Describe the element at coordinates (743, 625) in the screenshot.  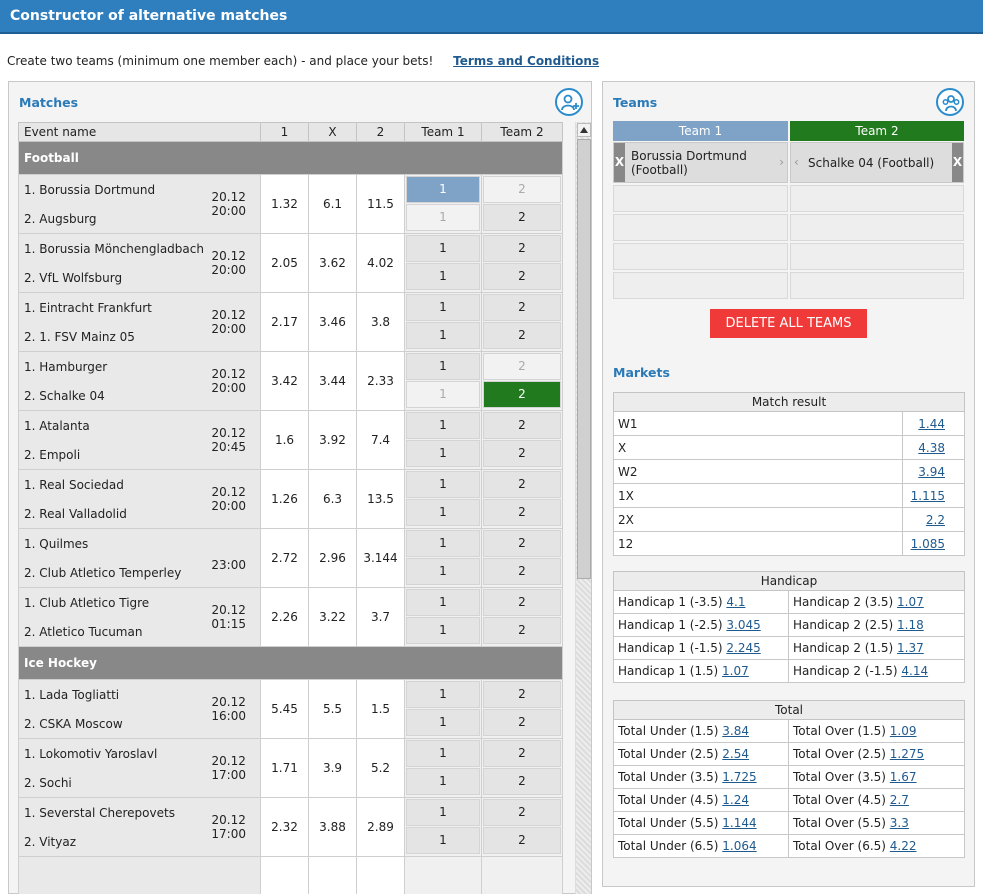
I see `market-odd-link: 3.045` at that location.